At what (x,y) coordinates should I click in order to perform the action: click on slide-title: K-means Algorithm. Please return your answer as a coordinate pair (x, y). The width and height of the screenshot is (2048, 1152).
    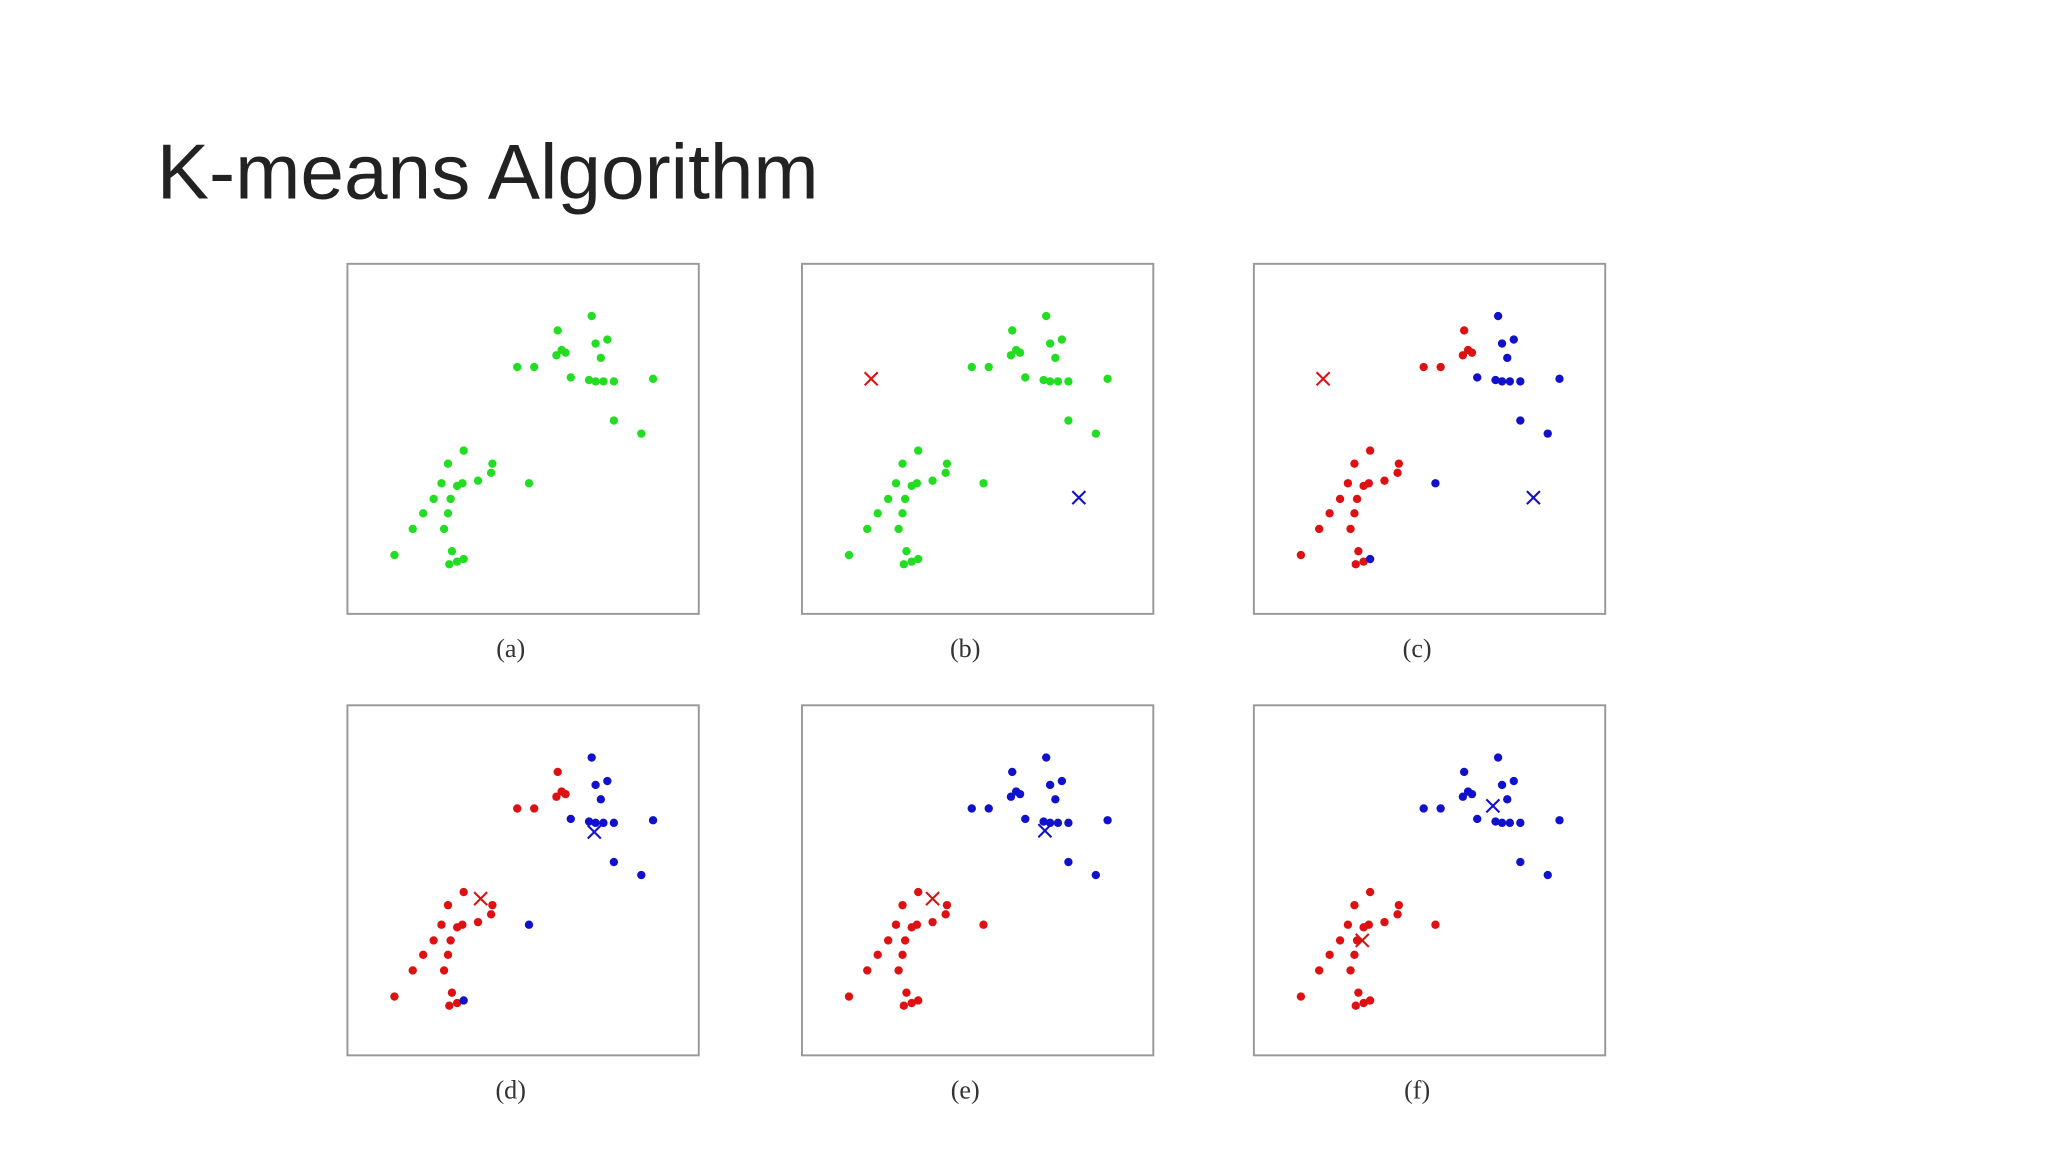
    Looking at the image, I should click on (488, 172).